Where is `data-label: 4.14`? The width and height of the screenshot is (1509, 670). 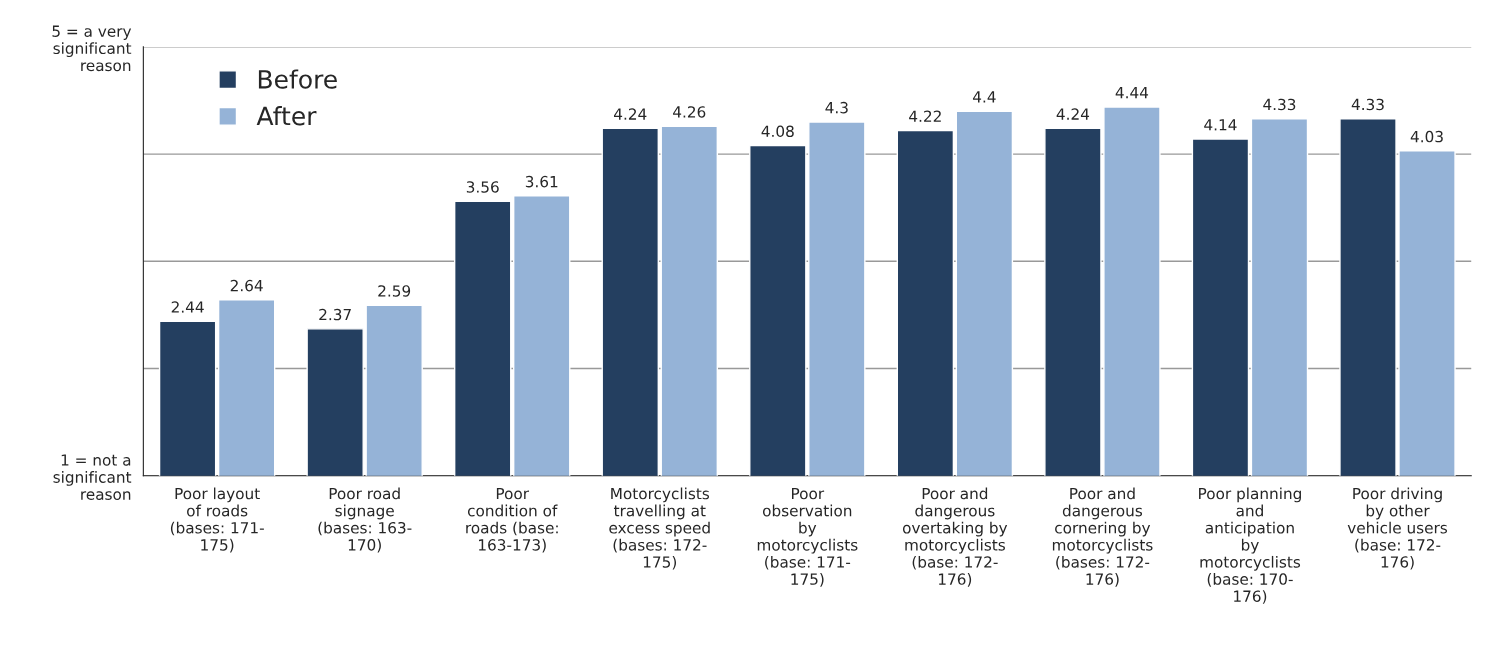 data-label: 4.14 is located at coordinates (1220, 125).